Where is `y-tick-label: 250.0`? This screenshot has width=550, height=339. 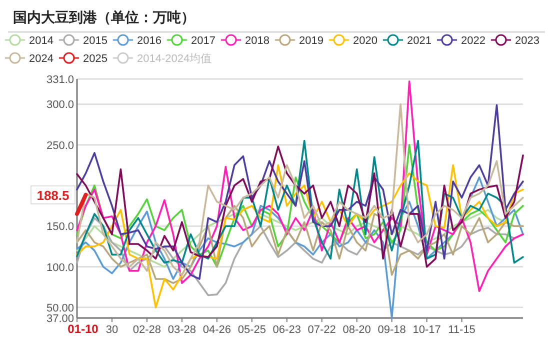 y-tick-label: 250.0 is located at coordinates (60, 146).